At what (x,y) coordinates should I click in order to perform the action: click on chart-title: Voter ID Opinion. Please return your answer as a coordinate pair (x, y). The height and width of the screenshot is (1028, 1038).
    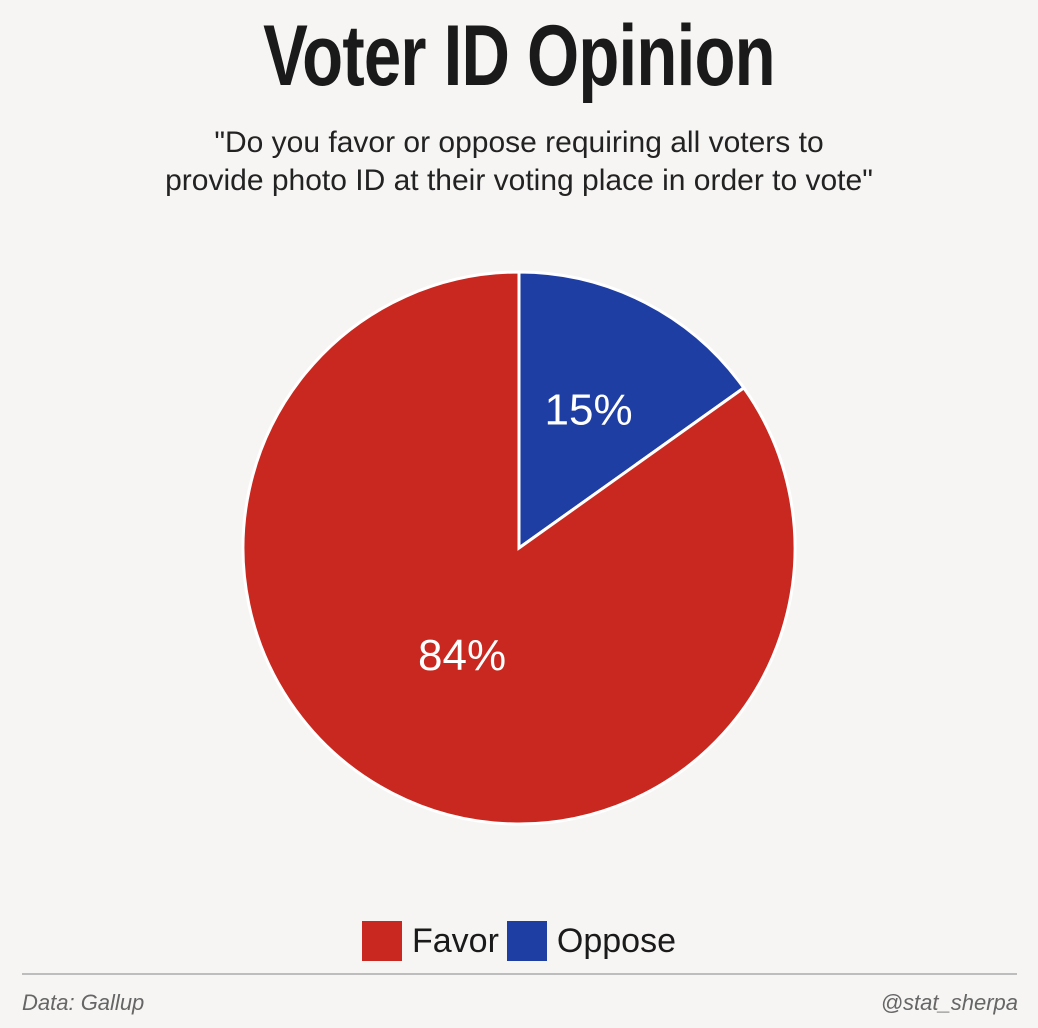
    Looking at the image, I should click on (519, 56).